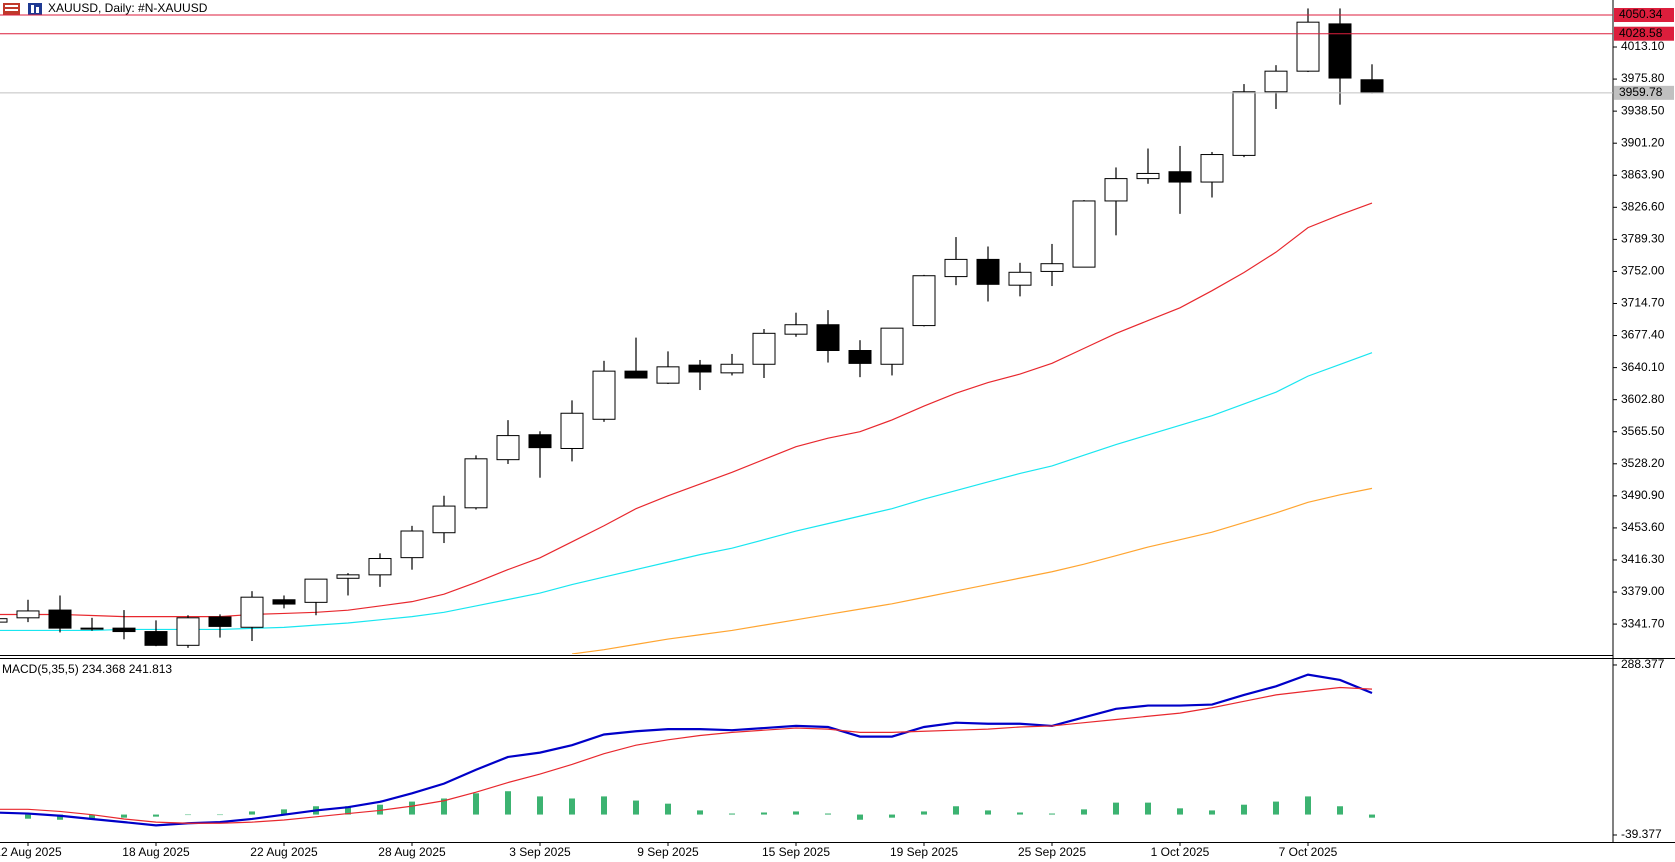 This screenshot has height=862, width=1675. Describe the element at coordinates (1641, 92) in the screenshot. I see `price-level-label: 3959.78` at that location.